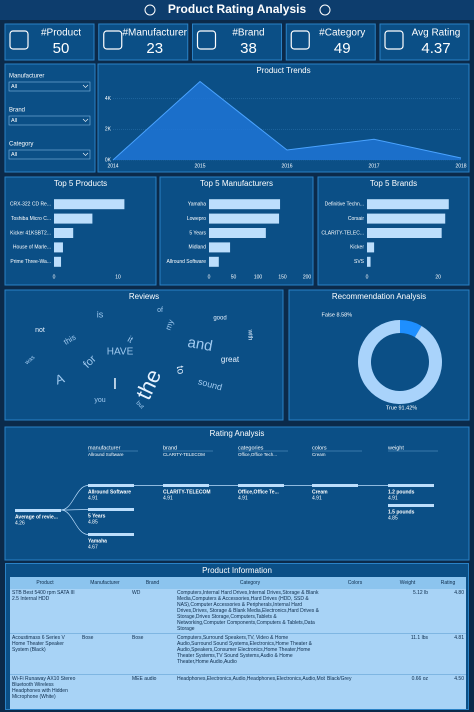 This screenshot has width=474, height=712. Describe the element at coordinates (152, 691) in the screenshot. I see `table-cell: MEE audio` at that location.